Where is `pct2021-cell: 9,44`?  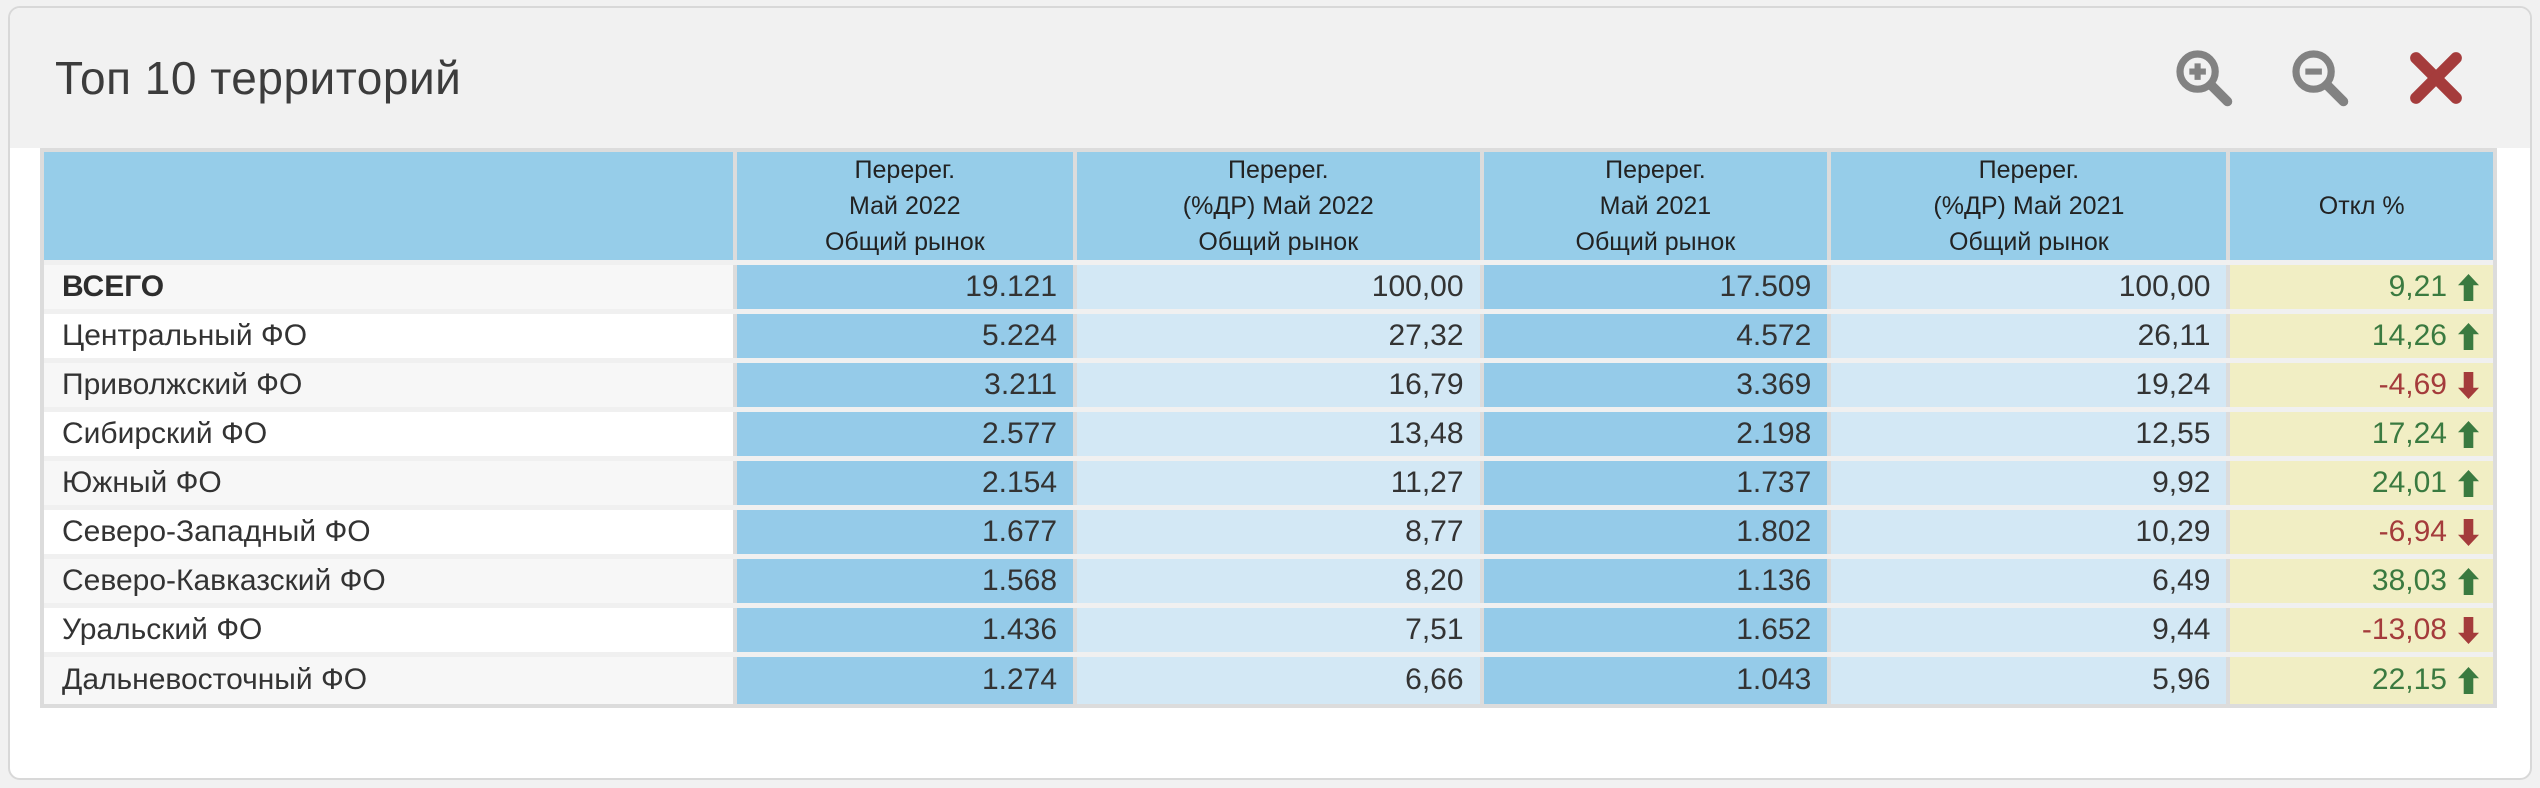 pct2021-cell: 9,44 is located at coordinates (2030, 631).